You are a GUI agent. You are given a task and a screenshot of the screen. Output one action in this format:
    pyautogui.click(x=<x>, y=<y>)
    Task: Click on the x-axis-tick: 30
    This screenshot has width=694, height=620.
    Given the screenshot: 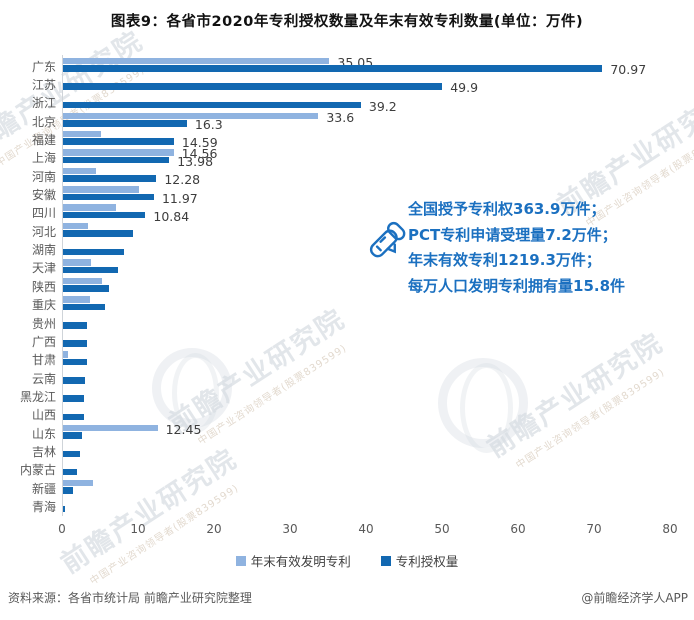 What is the action you would take?
    pyautogui.click(x=290, y=529)
    